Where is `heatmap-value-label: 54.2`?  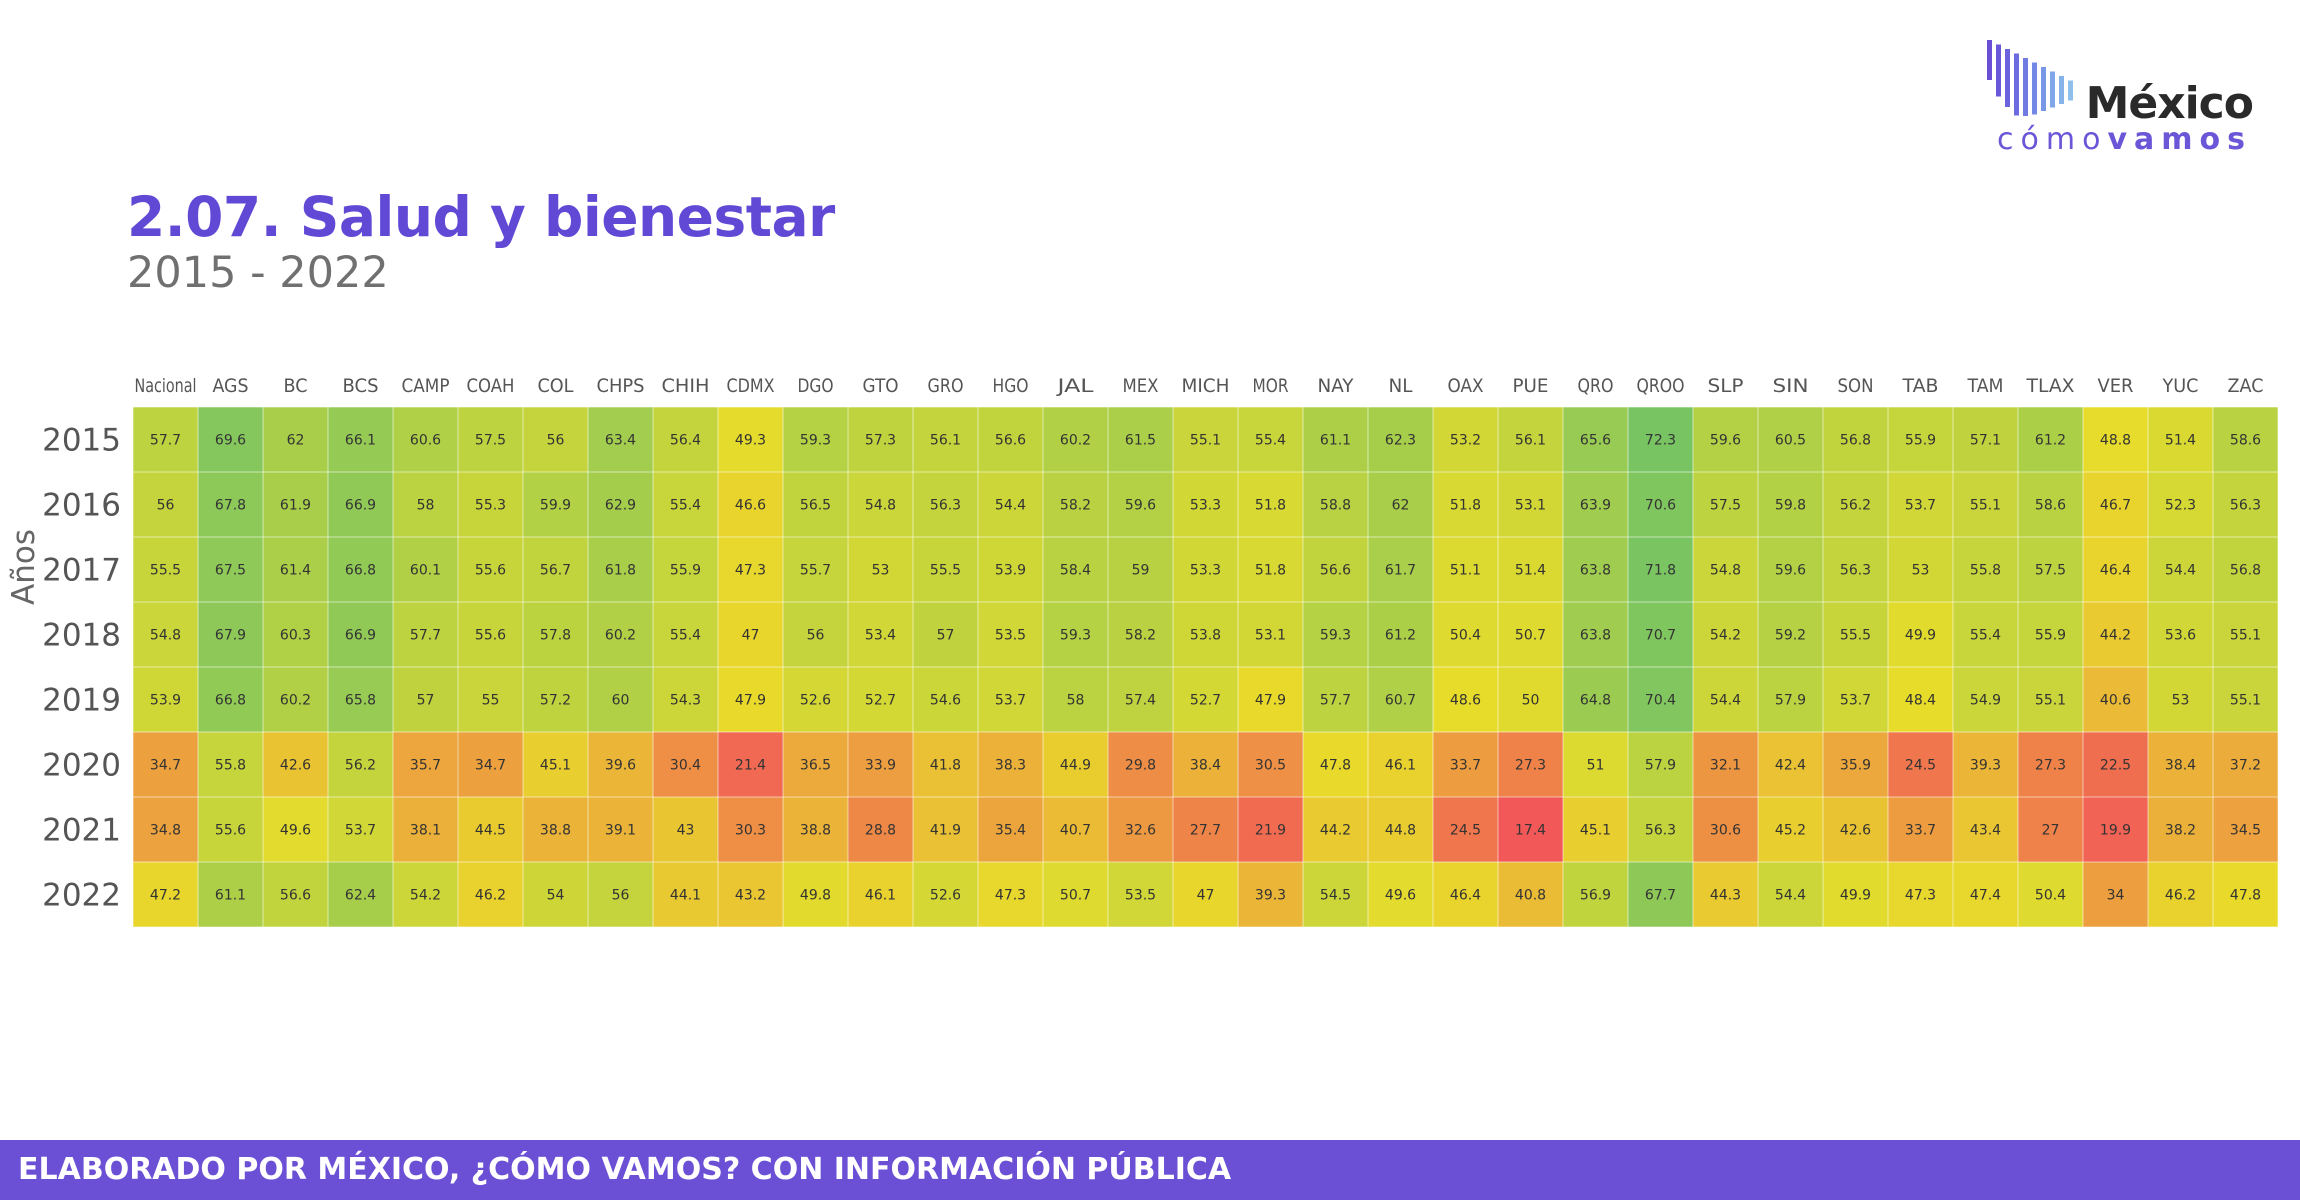
heatmap-value-label: 54.2 is located at coordinates (425, 896).